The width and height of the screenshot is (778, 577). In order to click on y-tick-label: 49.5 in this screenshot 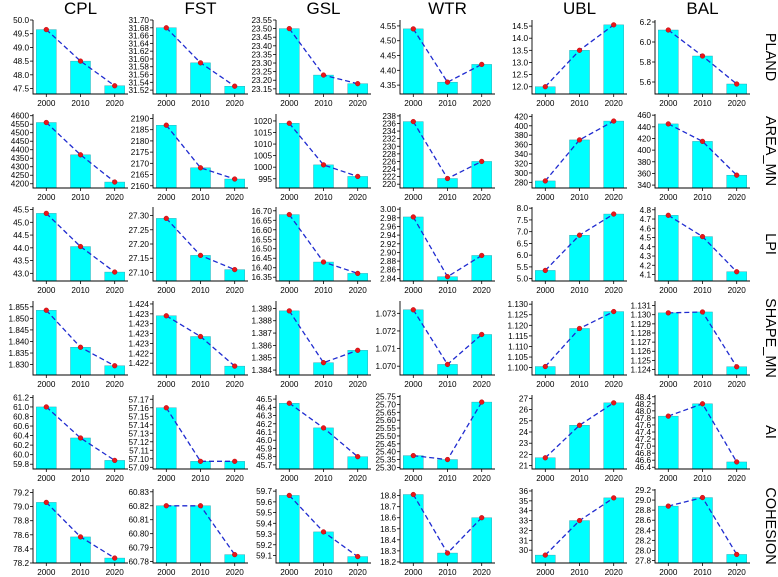, I will do `click(21, 34)`.